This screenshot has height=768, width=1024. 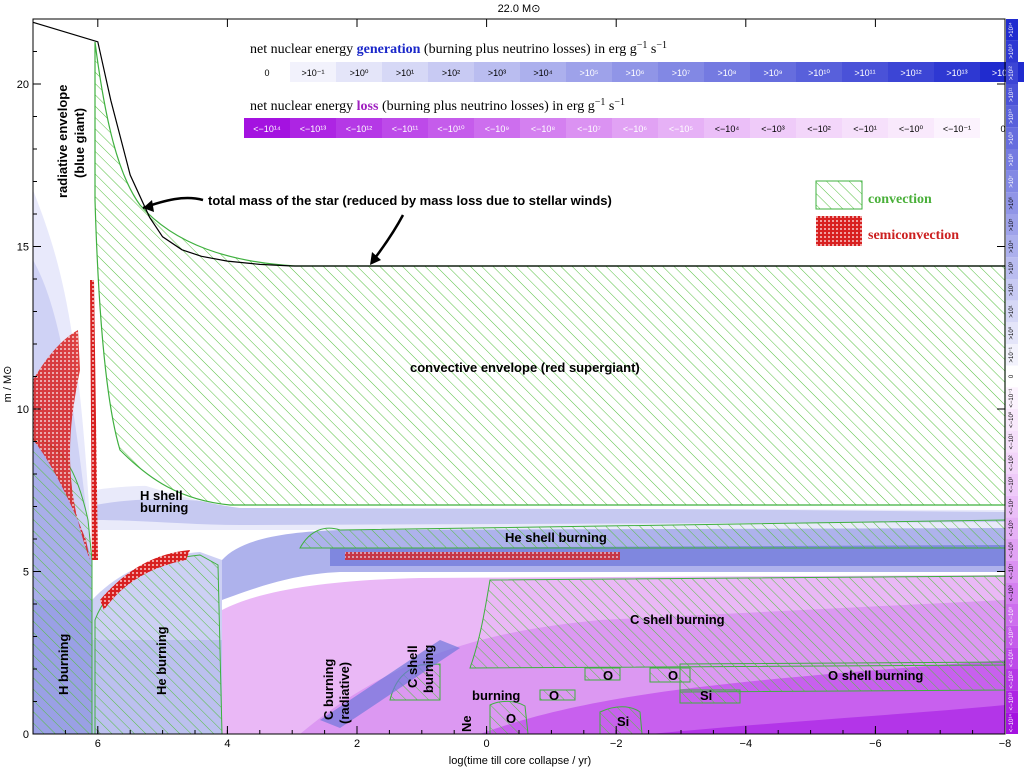 What do you see at coordinates (375, 258) in the screenshot?
I see `total-mass-arrow-2-head` at bounding box center [375, 258].